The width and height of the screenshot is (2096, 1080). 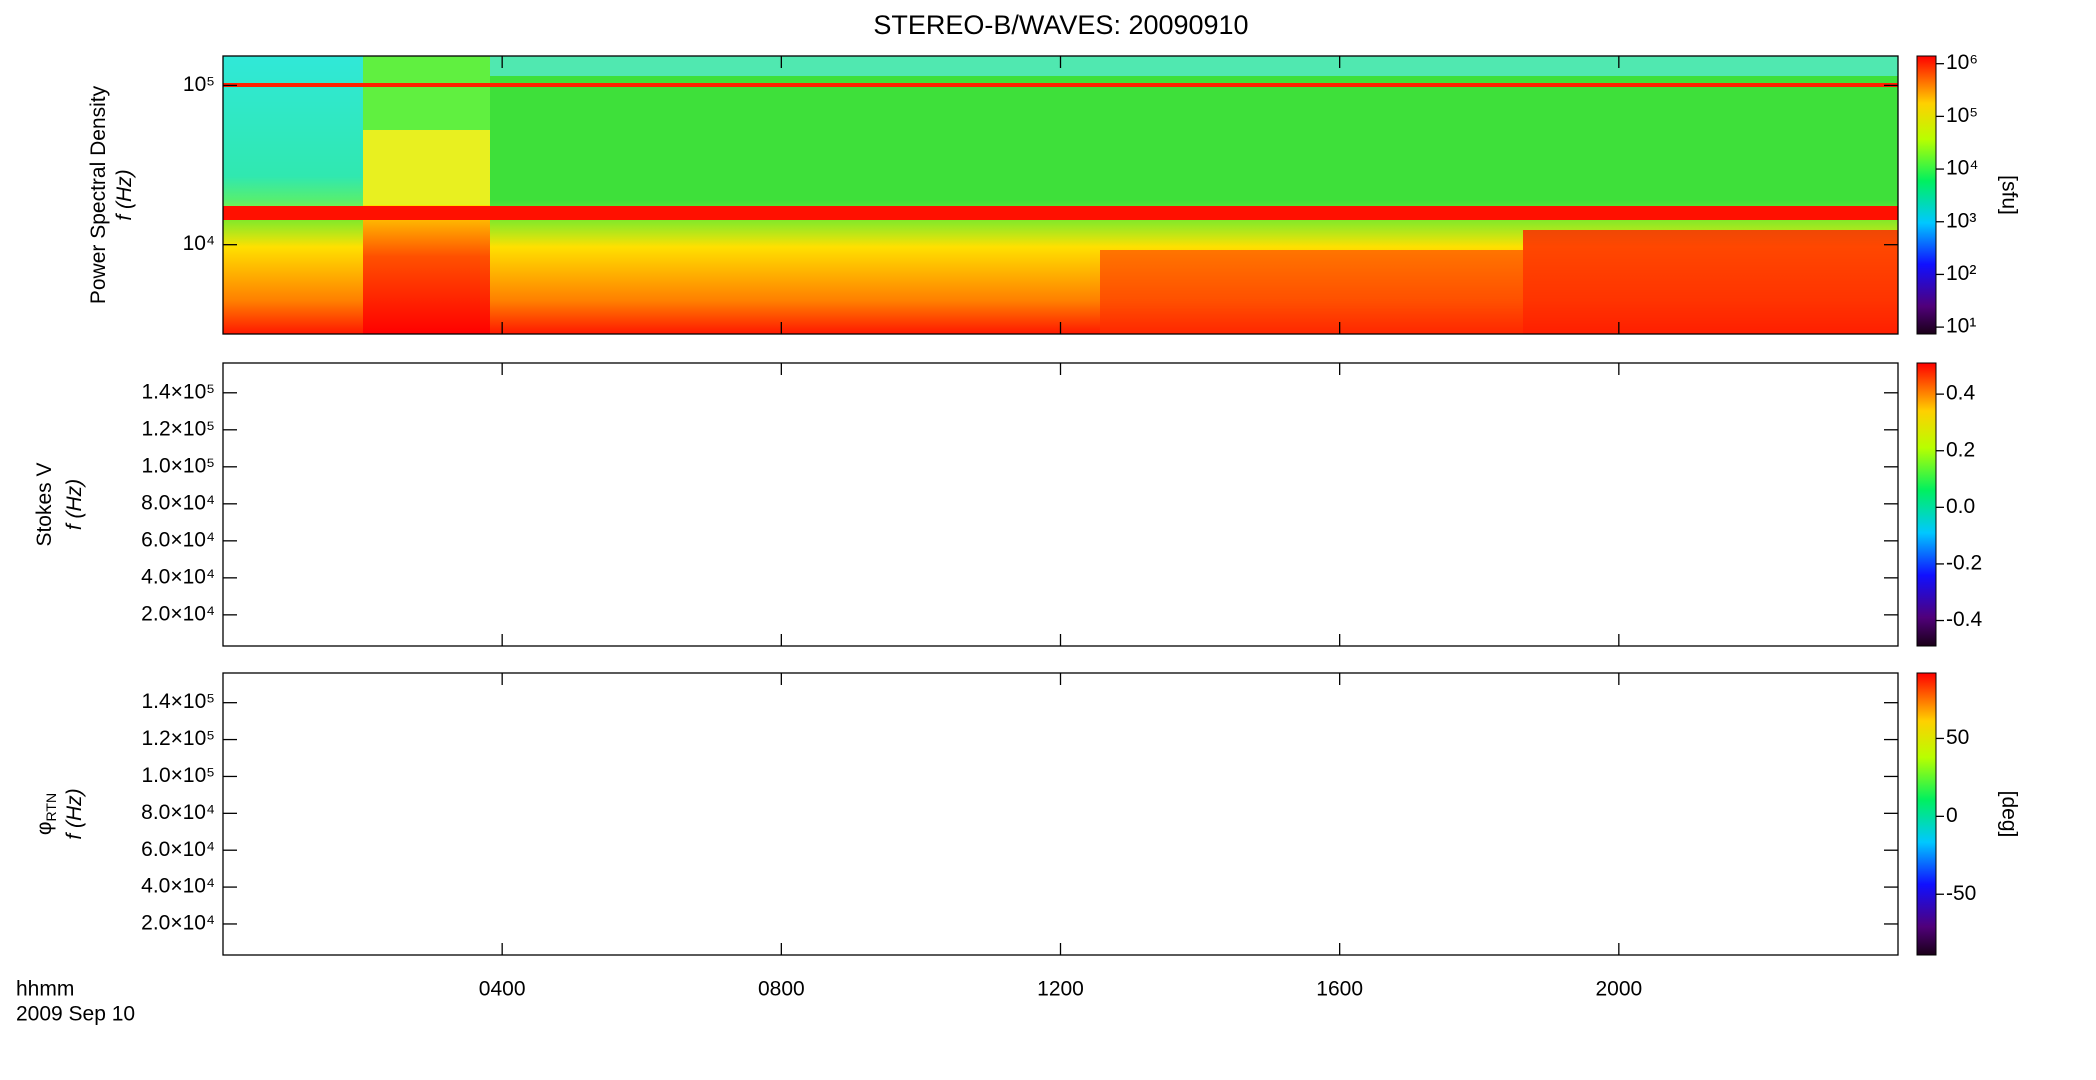 What do you see at coordinates (1962, 62) in the screenshot?
I see `colorbar-tick-label: 10⁶` at bounding box center [1962, 62].